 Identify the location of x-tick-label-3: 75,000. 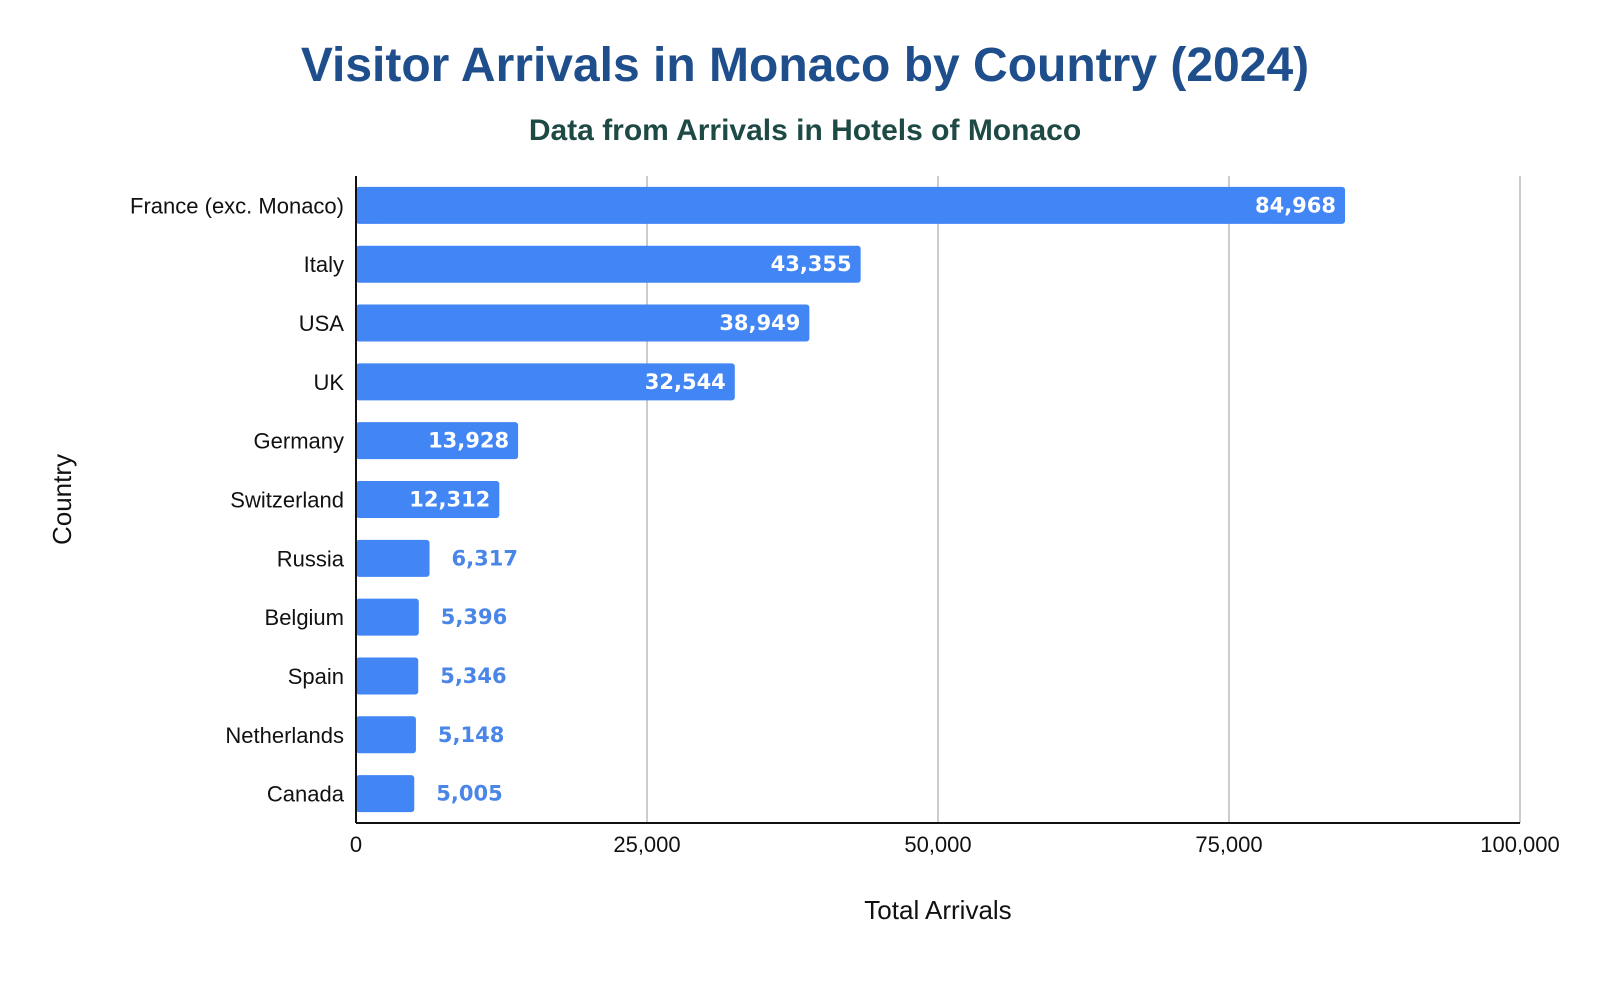
(1228, 844).